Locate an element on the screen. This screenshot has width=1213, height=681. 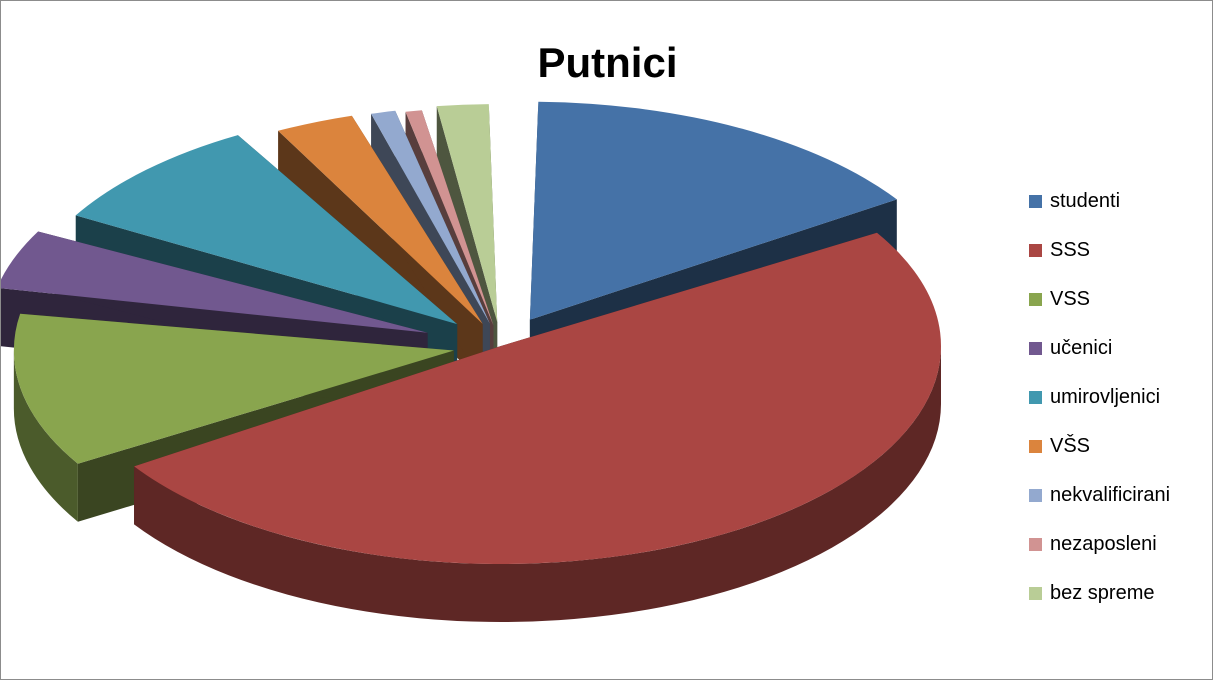
legend-label: studenti is located at coordinates (1085, 201).